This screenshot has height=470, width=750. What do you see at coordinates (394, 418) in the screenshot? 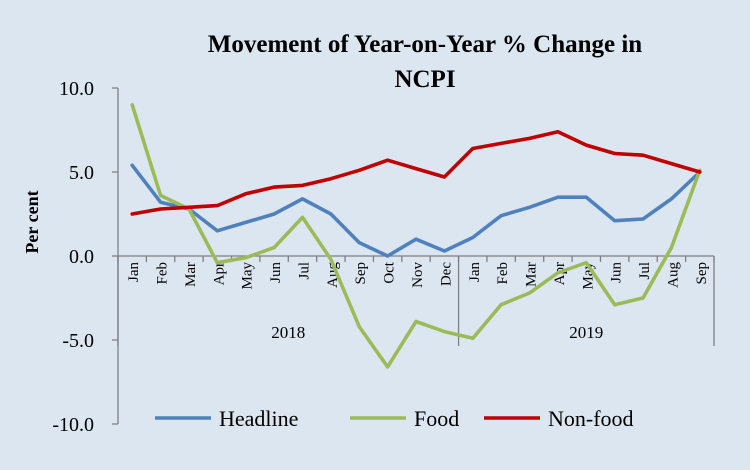
I see `legend: Headline Food Non-food` at bounding box center [394, 418].